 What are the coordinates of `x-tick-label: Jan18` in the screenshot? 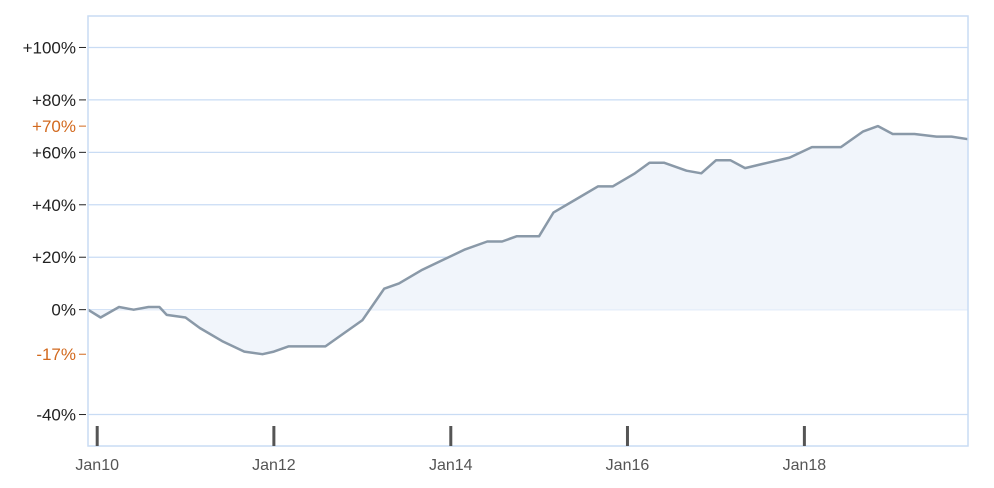 It's located at (805, 465).